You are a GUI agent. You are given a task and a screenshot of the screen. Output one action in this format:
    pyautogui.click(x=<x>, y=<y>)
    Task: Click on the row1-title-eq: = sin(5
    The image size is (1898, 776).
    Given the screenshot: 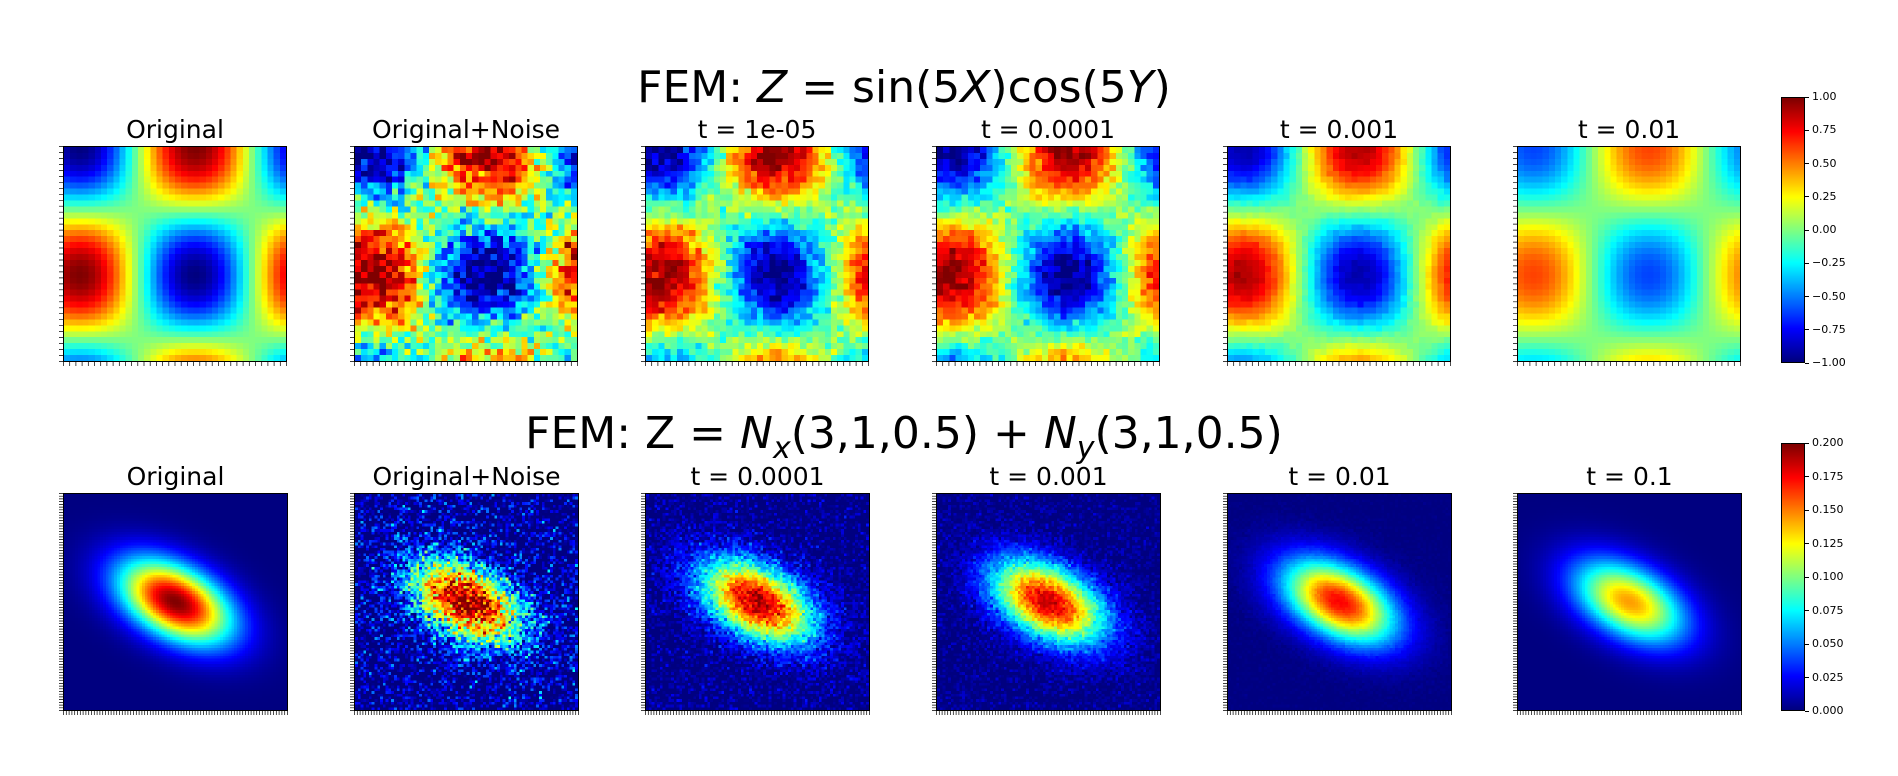 What is the action you would take?
    pyautogui.click(x=874, y=87)
    